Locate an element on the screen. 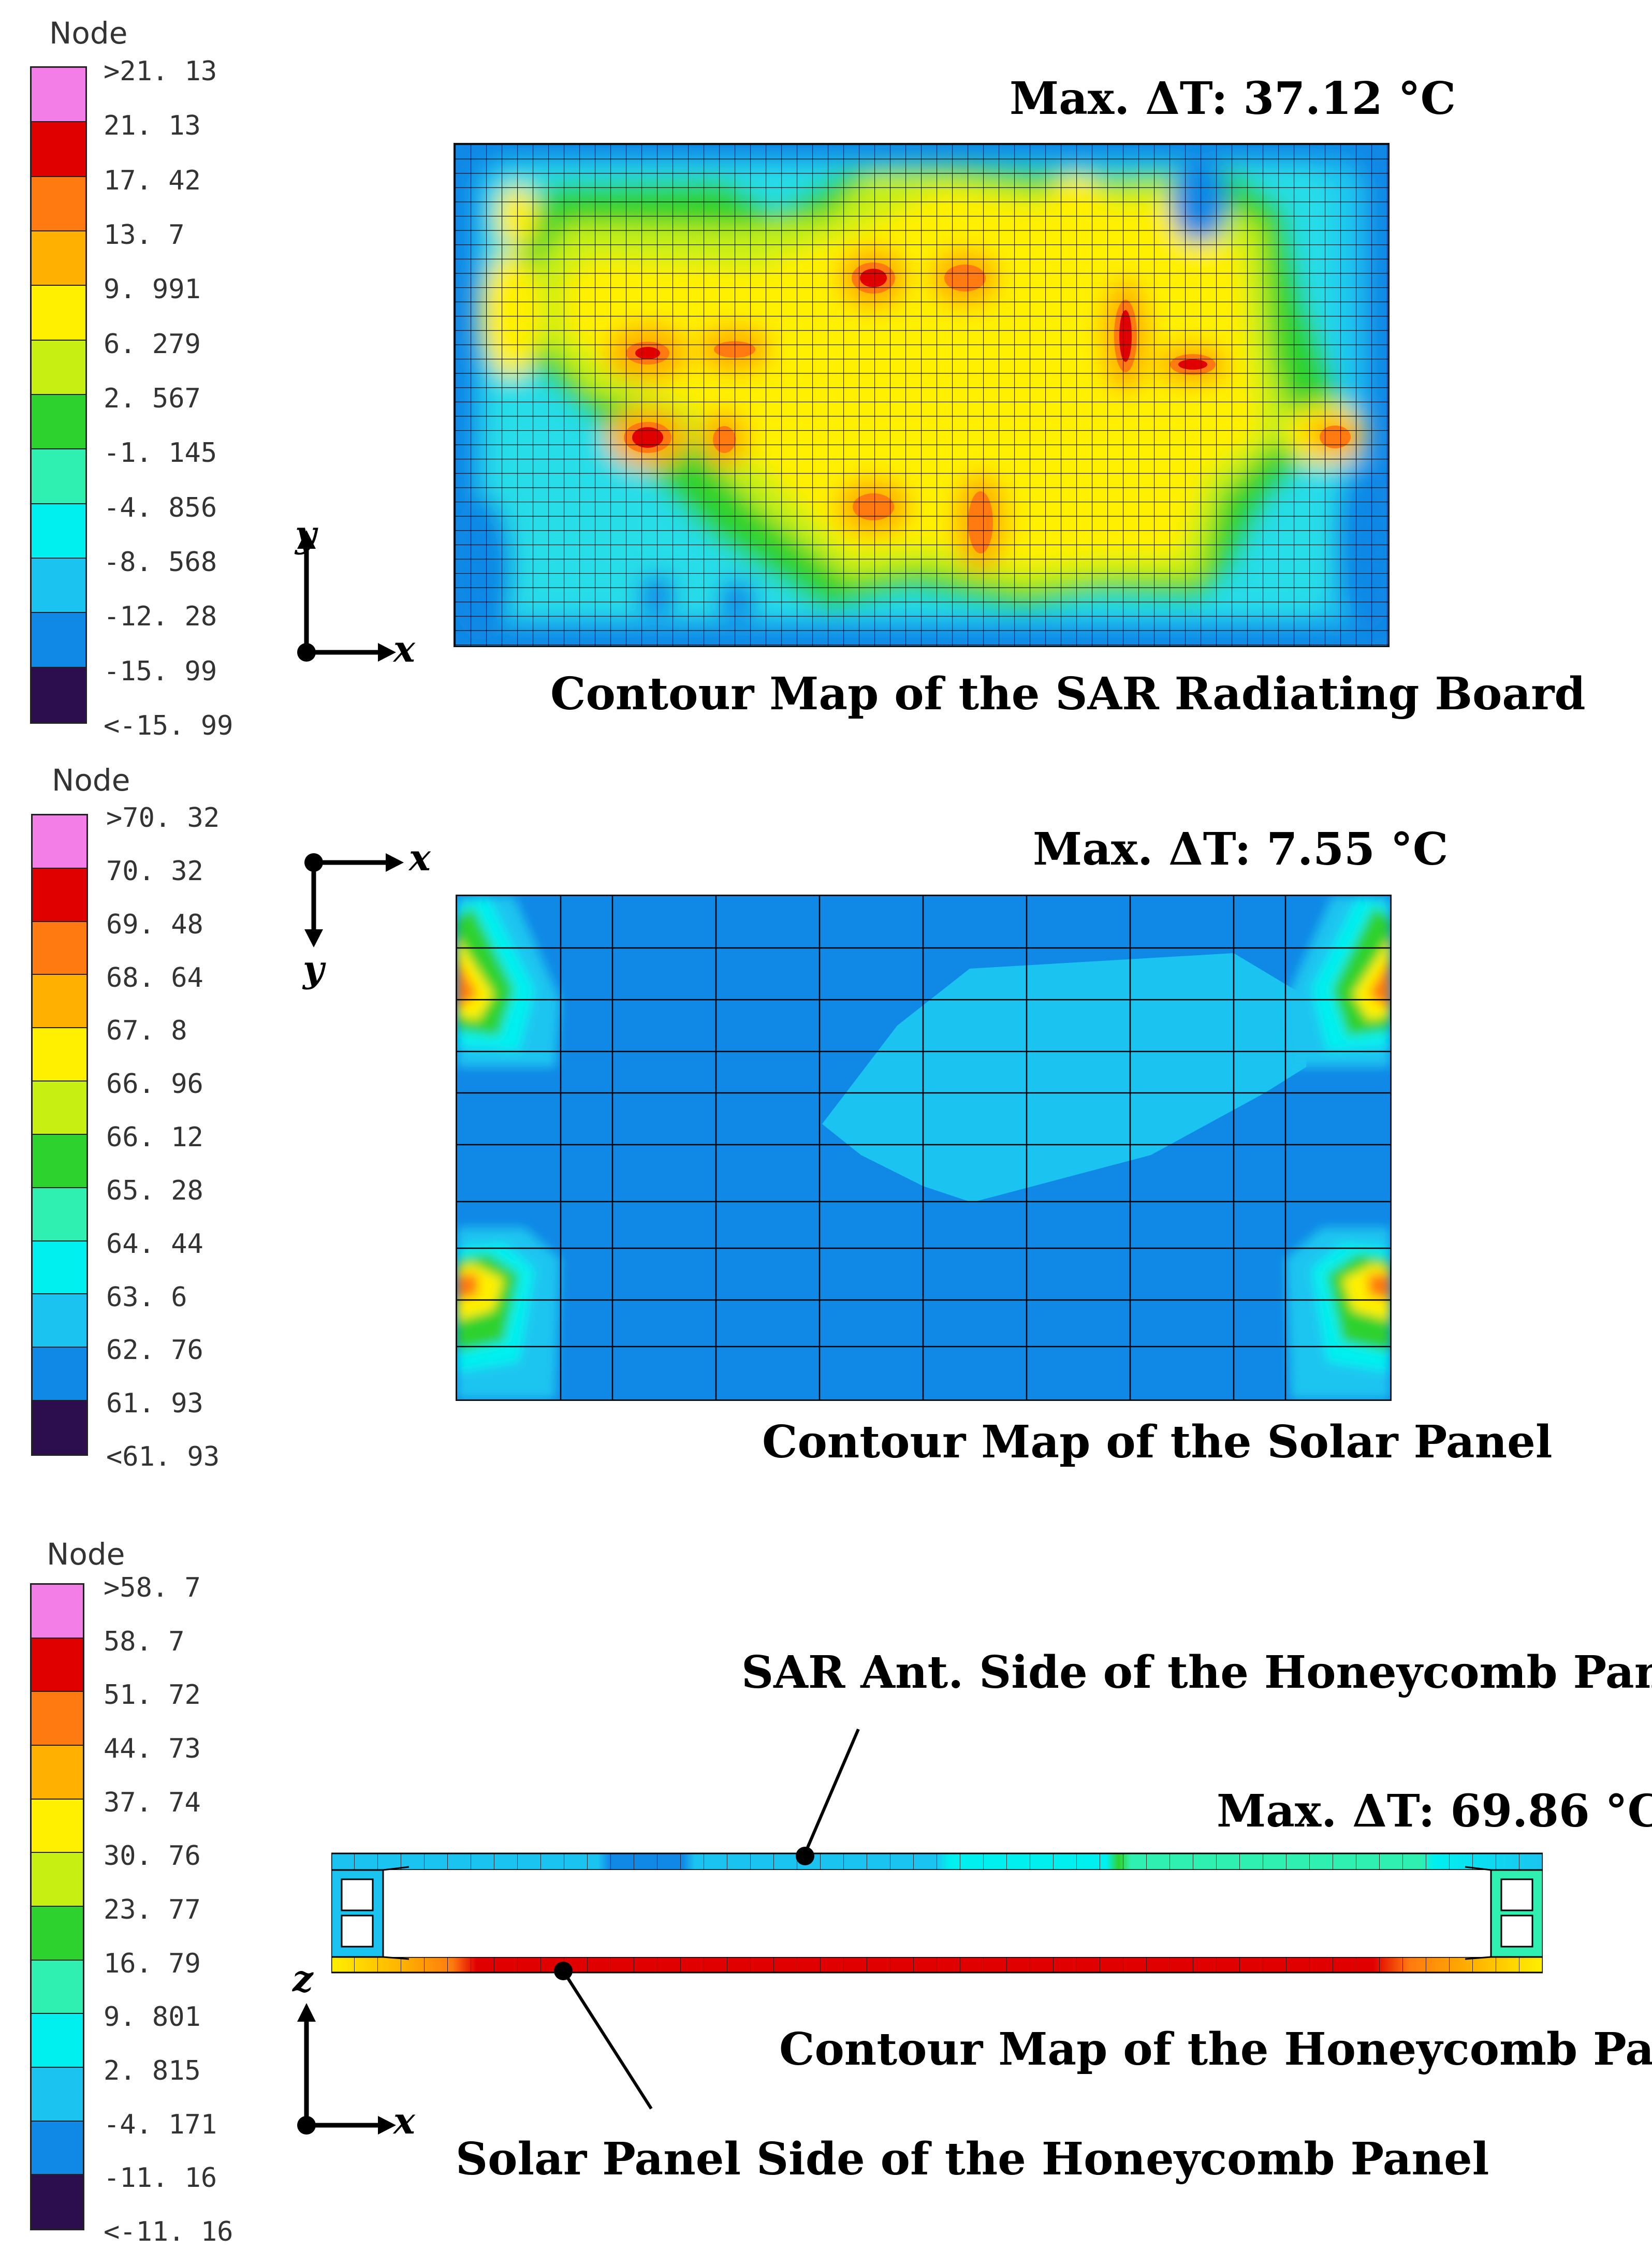 This screenshot has width=1652, height=2250. legend-label: -11. 16 is located at coordinates (160, 2178).